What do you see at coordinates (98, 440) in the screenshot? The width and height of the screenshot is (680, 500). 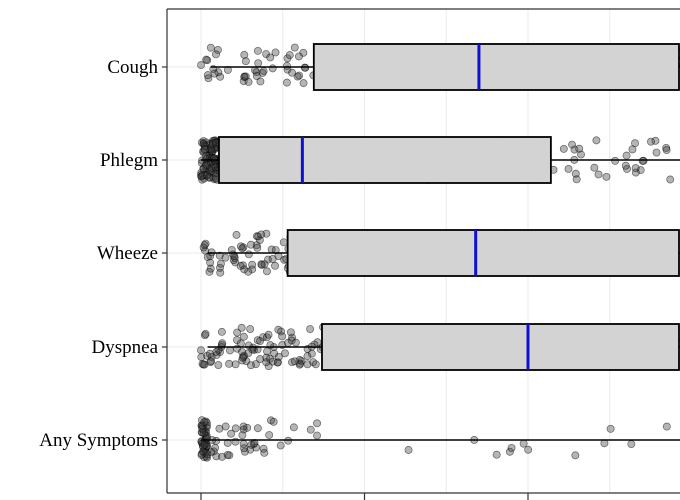 I see `category-label-4: Any Symptoms` at bounding box center [98, 440].